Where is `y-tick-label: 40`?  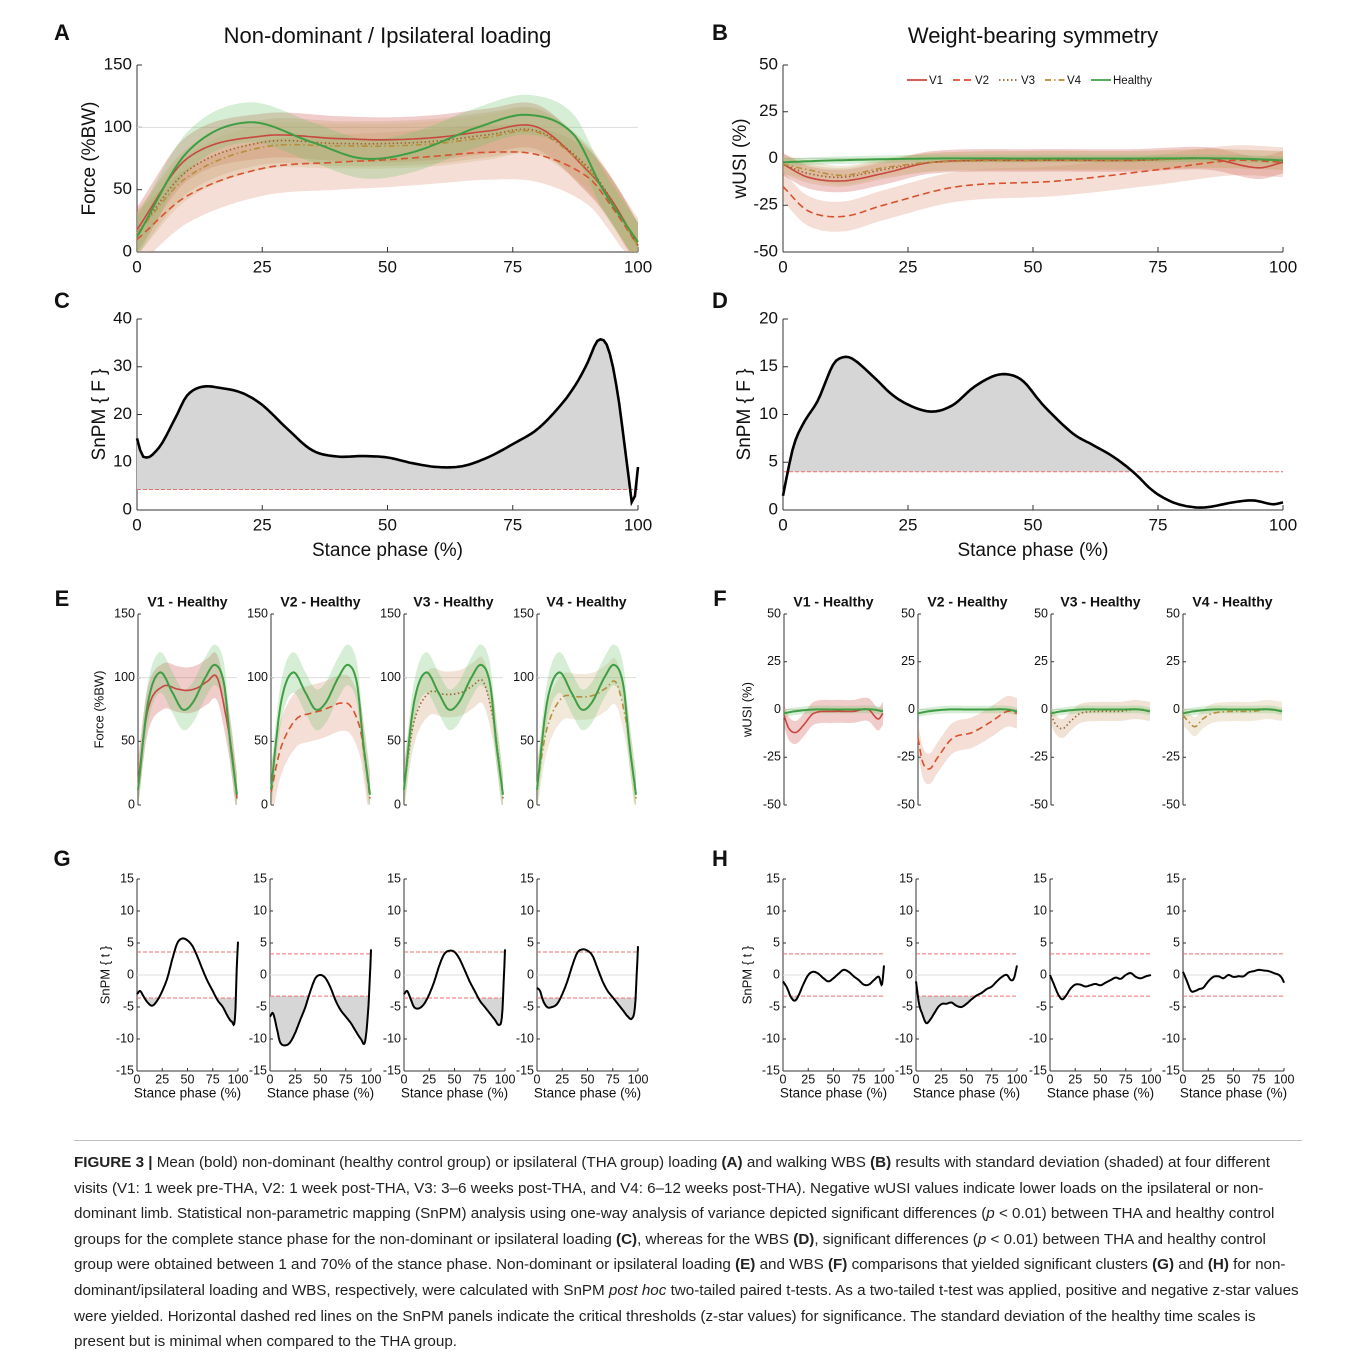
y-tick-label: 40 is located at coordinates (122, 317).